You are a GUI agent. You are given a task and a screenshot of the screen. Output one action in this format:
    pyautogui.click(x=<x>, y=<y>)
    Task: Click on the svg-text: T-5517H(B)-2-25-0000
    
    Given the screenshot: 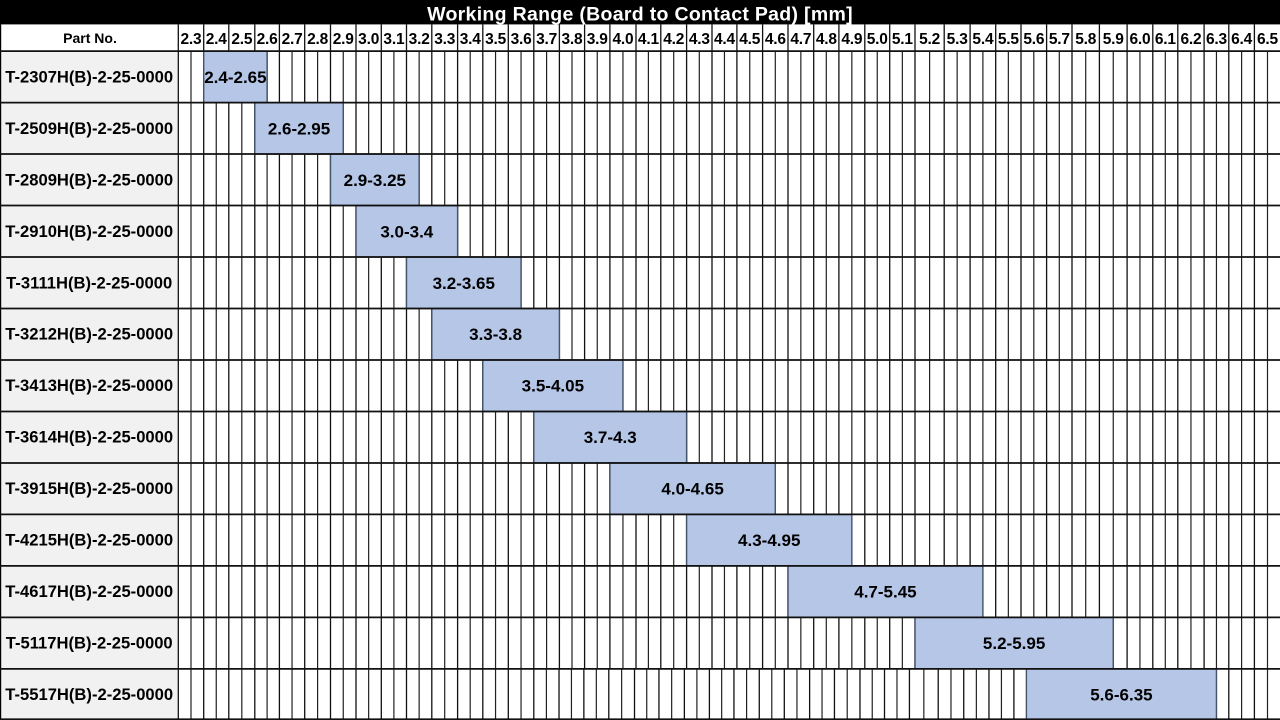 What is the action you would take?
    pyautogui.click(x=89, y=694)
    